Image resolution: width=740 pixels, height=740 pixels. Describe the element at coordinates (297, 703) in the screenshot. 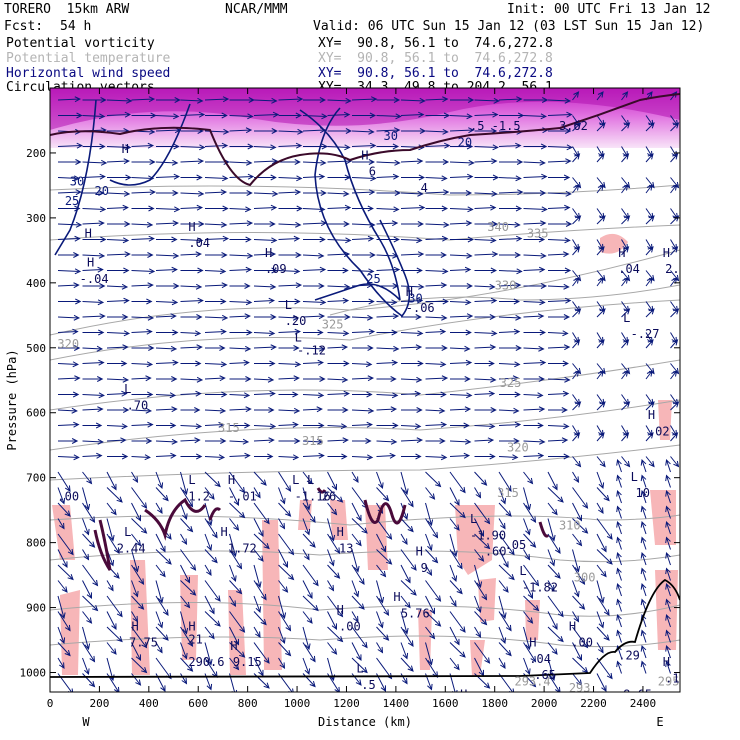

I see `x-tick-label: 1000` at that location.